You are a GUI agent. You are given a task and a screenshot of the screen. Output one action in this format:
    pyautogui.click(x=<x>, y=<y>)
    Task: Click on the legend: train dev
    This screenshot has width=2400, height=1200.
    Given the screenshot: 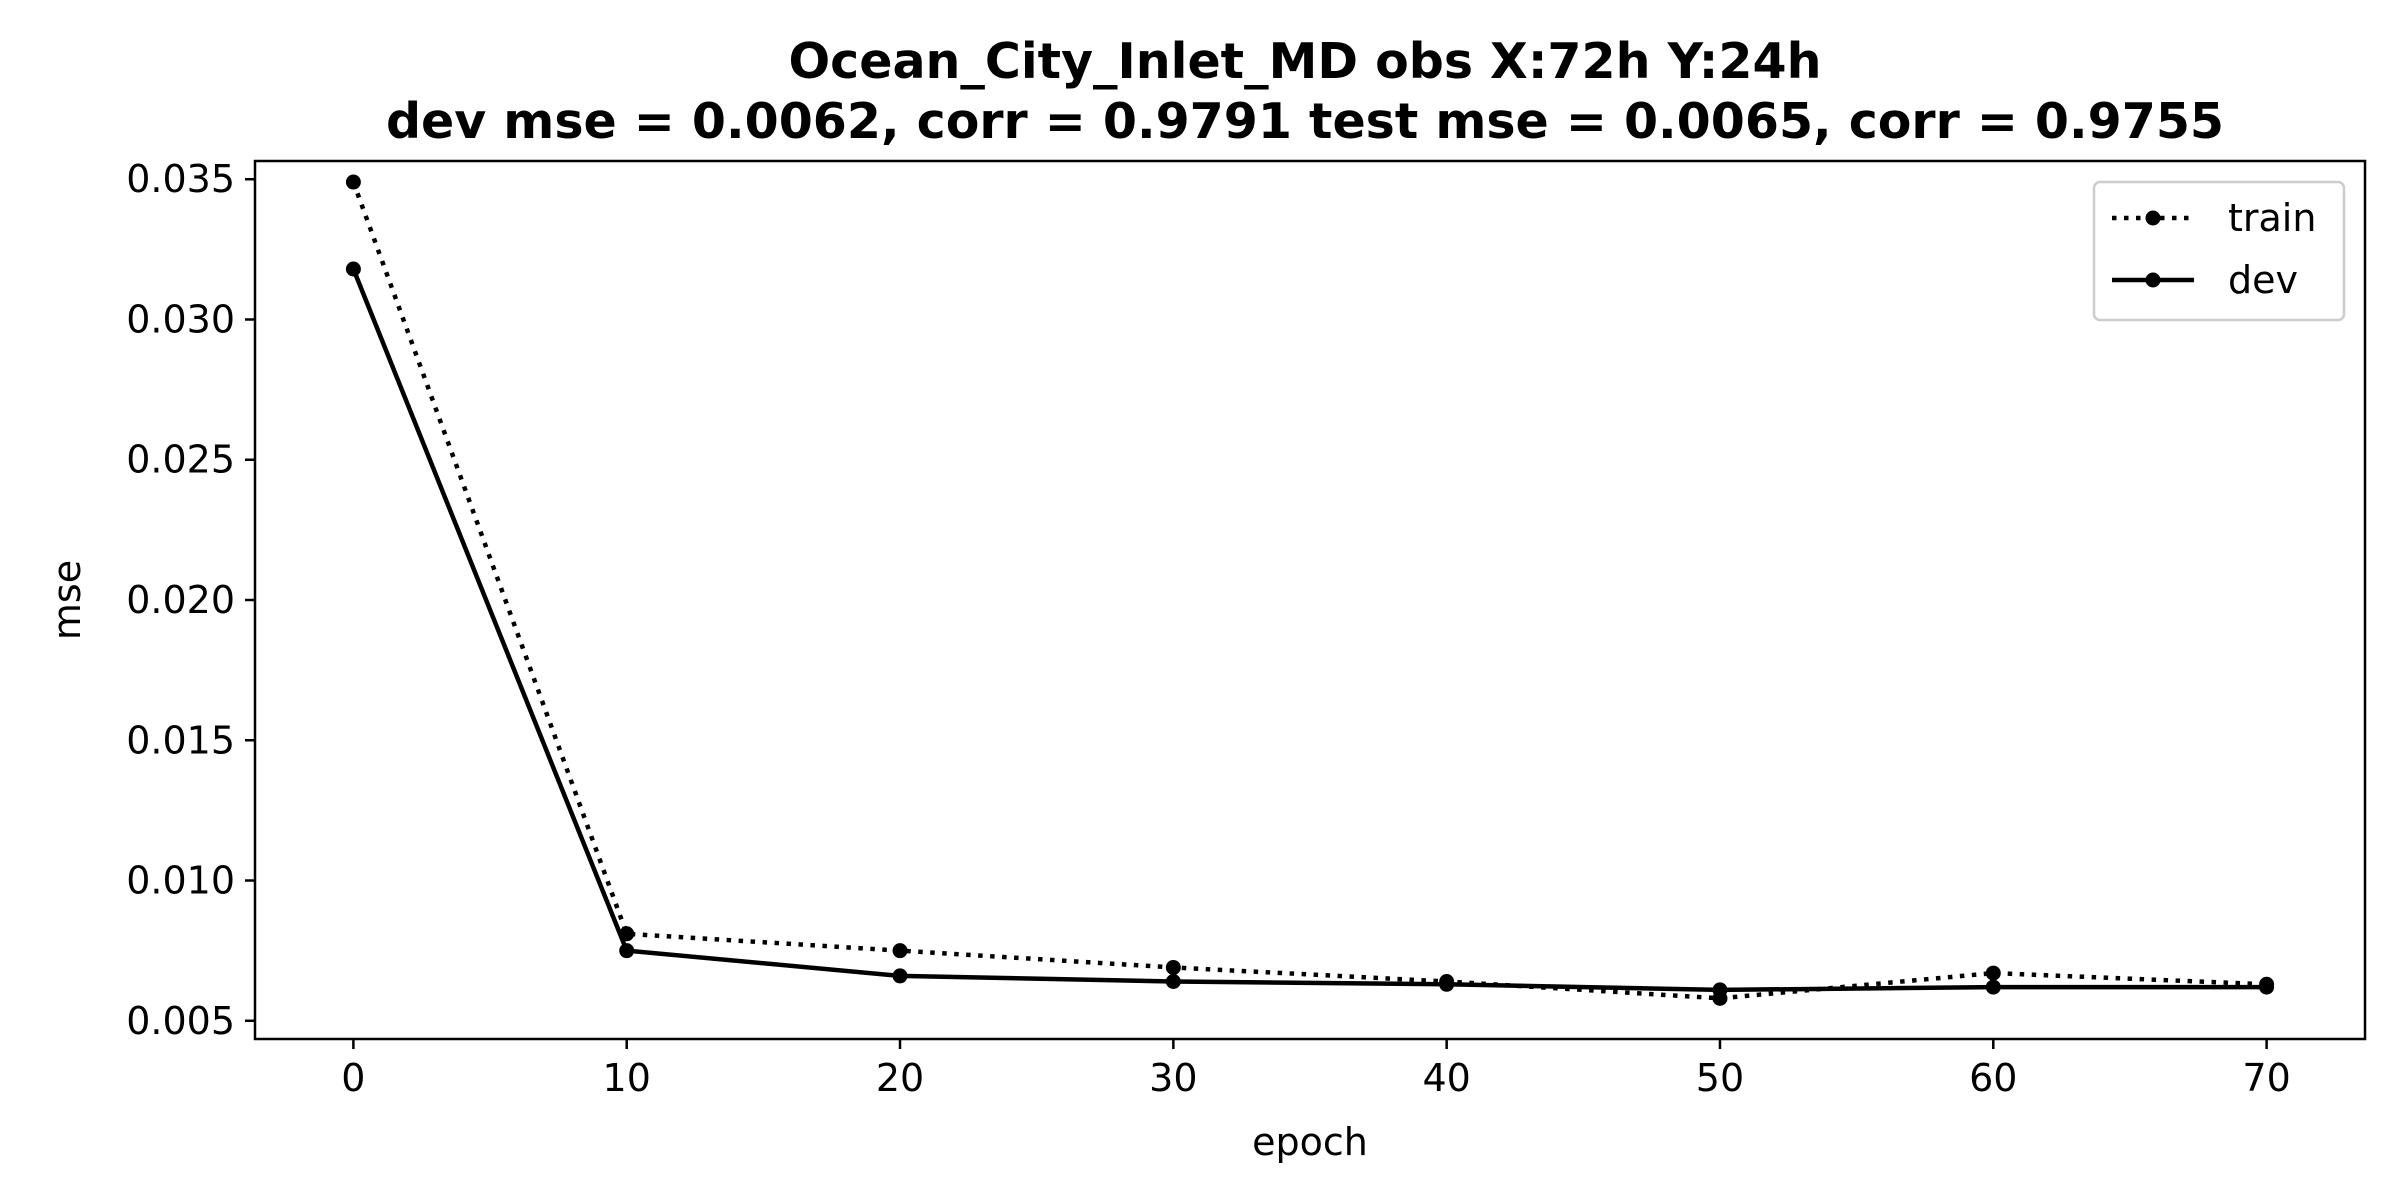 What is the action you would take?
    pyautogui.click(x=2219, y=251)
    